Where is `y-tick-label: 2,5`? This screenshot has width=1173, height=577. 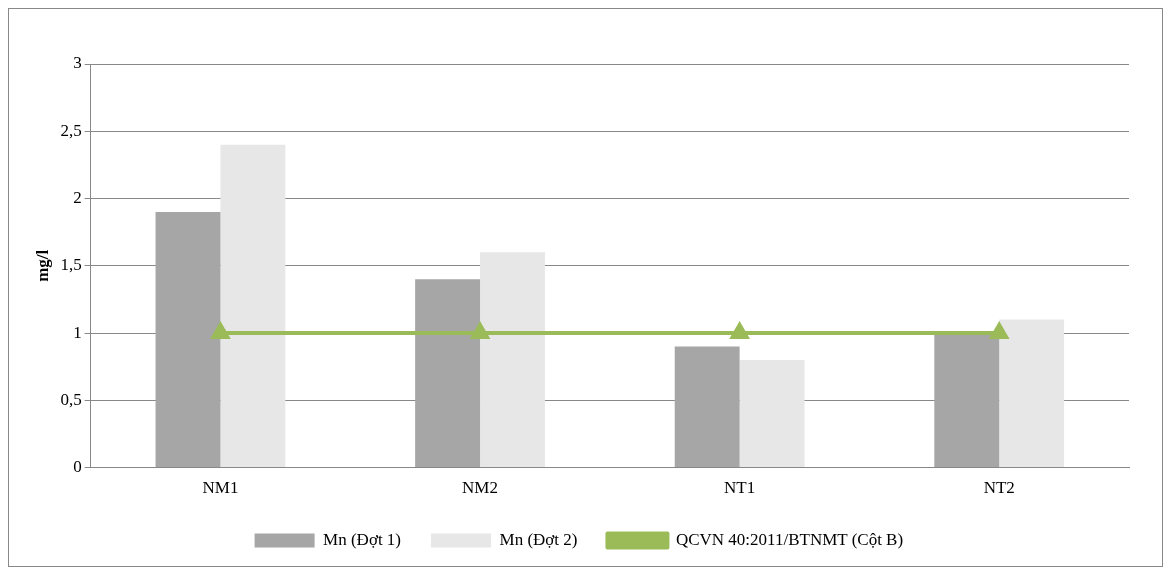
y-tick-label: 2,5 is located at coordinates (71, 130).